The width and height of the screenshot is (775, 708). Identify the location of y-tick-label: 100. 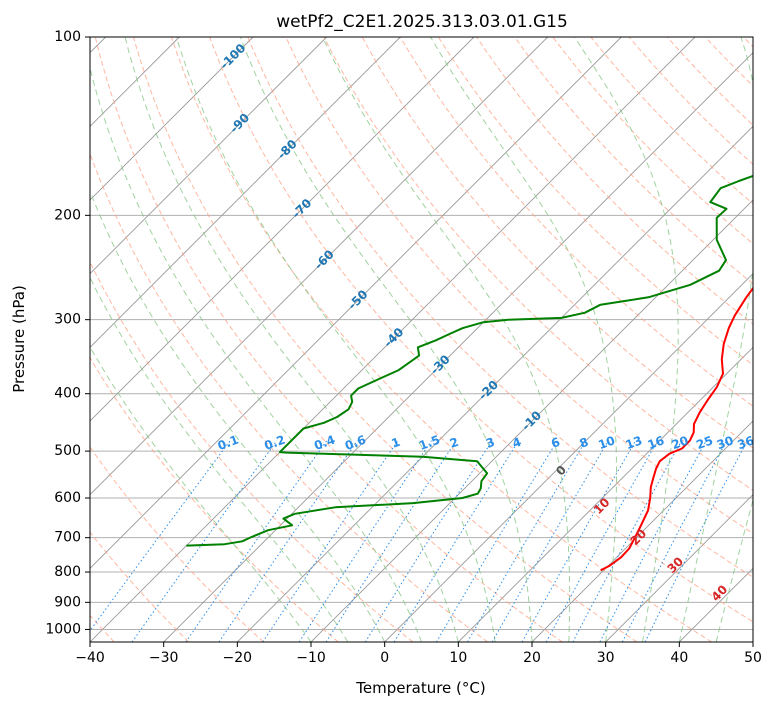
(67, 37).